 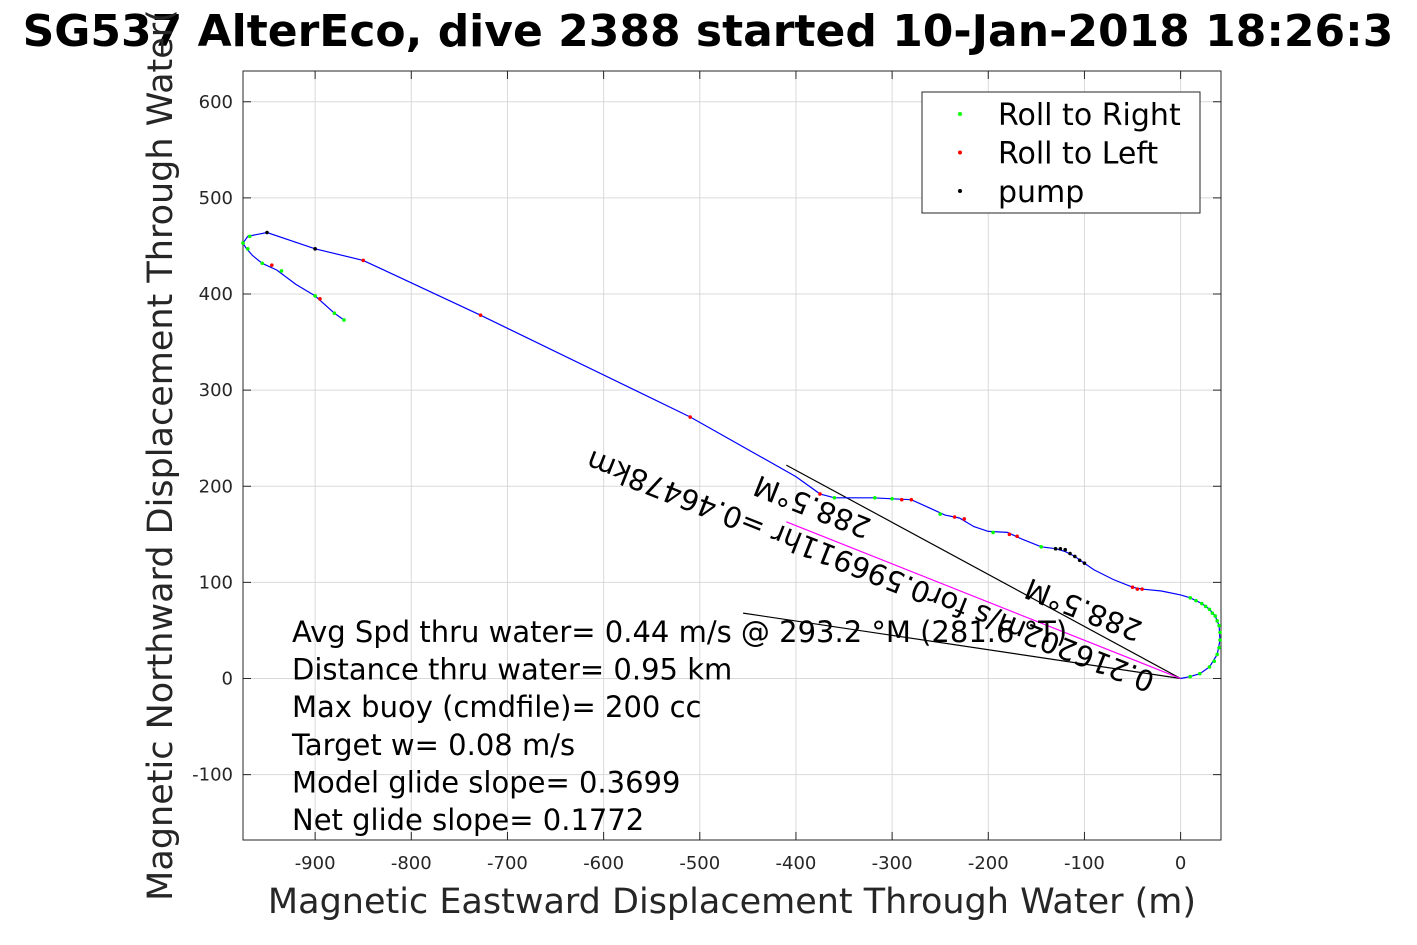 I want to click on stats-line: Target w= 0.08 m/s, so click(x=433, y=745).